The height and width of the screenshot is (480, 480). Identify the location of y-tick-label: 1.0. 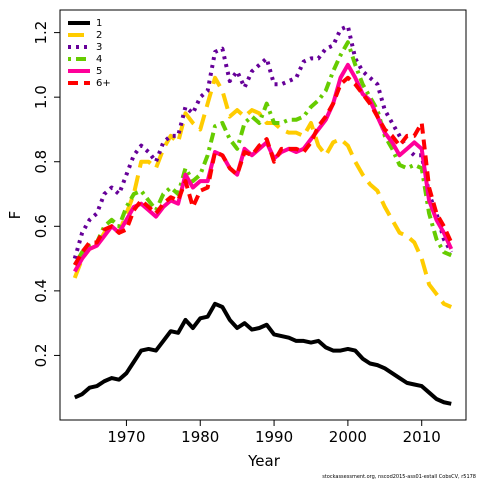
(41, 97).